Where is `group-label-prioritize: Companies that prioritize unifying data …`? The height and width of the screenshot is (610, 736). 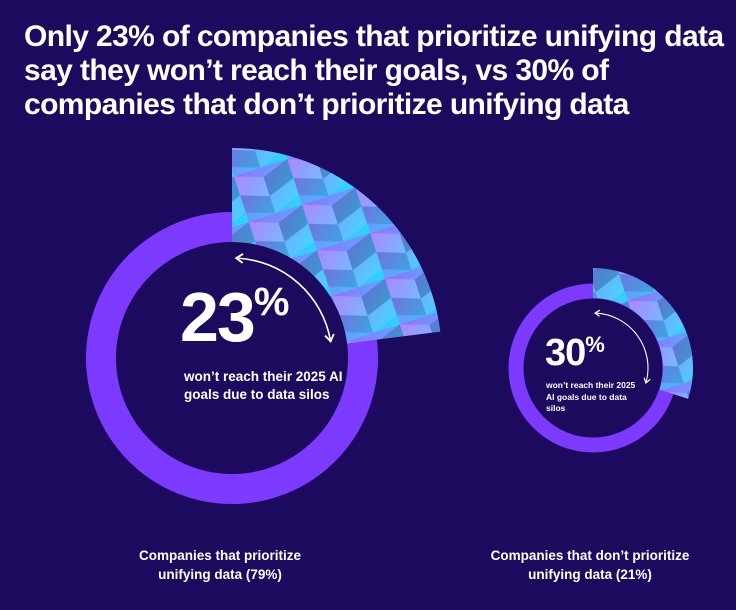 group-label-prioritize: Companies that prioritize unifying data … is located at coordinates (220, 565).